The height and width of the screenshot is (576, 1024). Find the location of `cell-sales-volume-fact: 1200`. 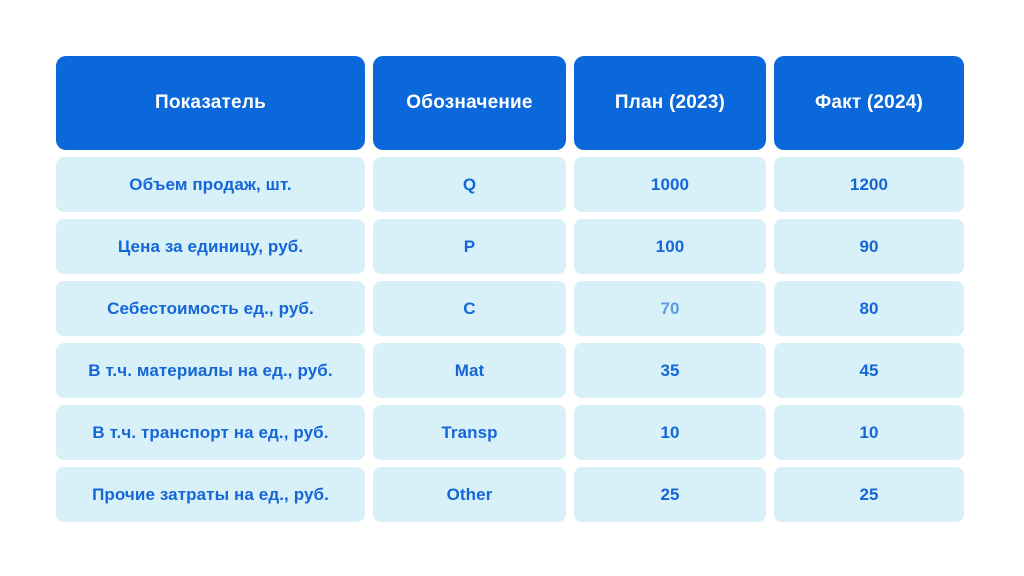

cell-sales-volume-fact: 1200 is located at coordinates (869, 184).